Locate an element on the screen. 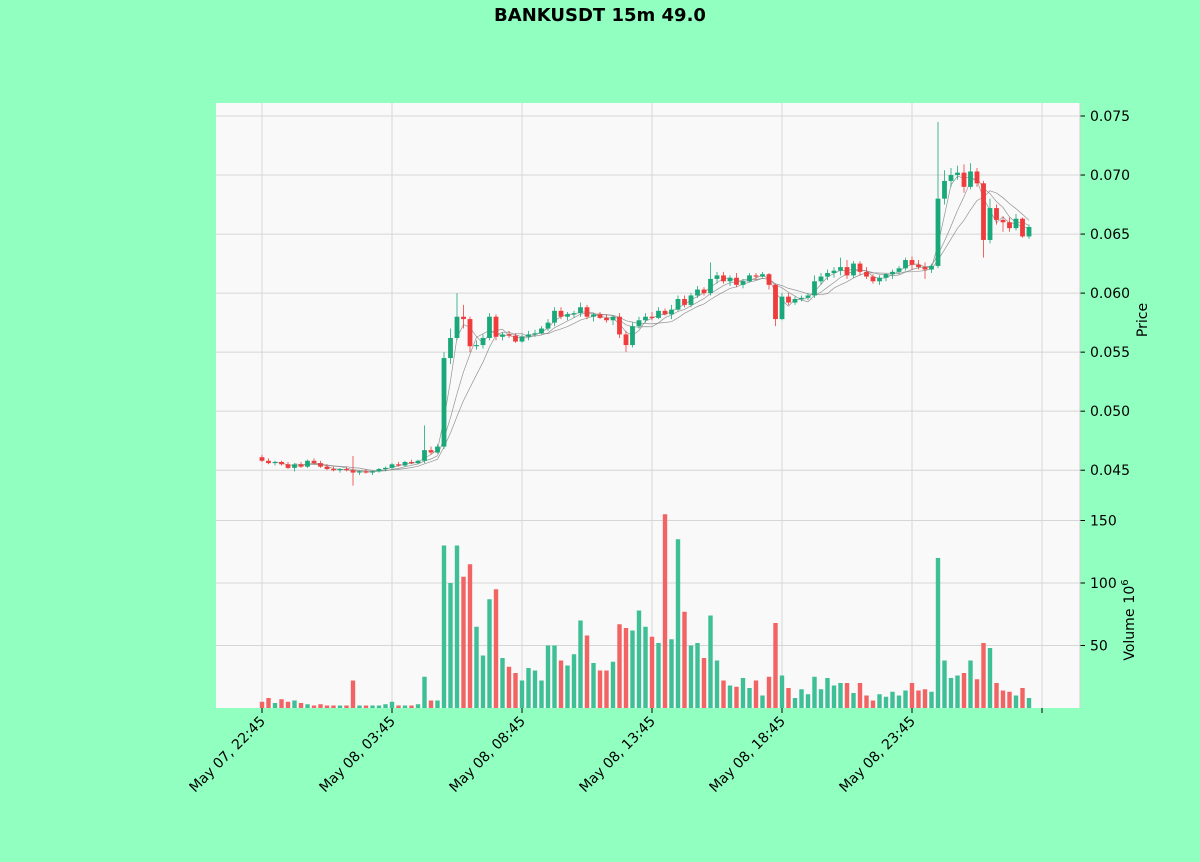  time-tick-label: May 08, 23:45 is located at coordinates (877, 755).